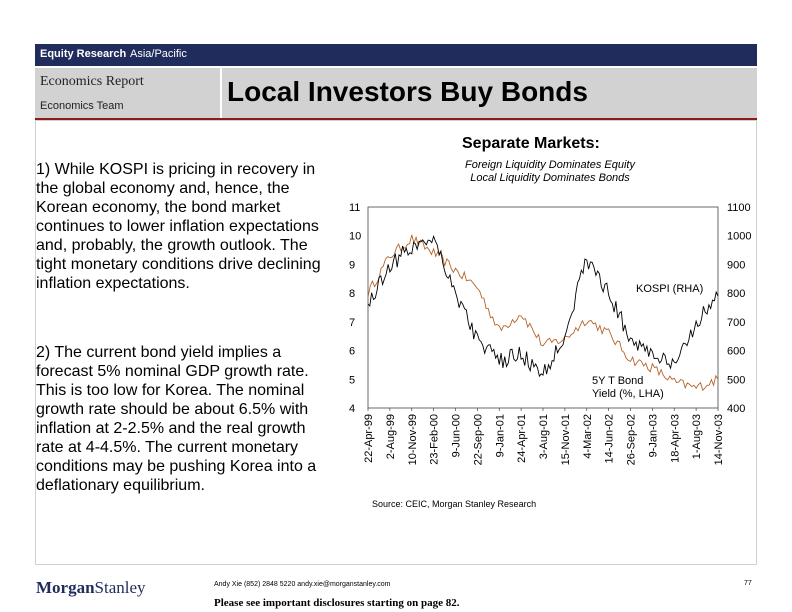  Describe the element at coordinates (653, 435) in the screenshot. I see `x-tick-label: 9-Jan-03` at that location.